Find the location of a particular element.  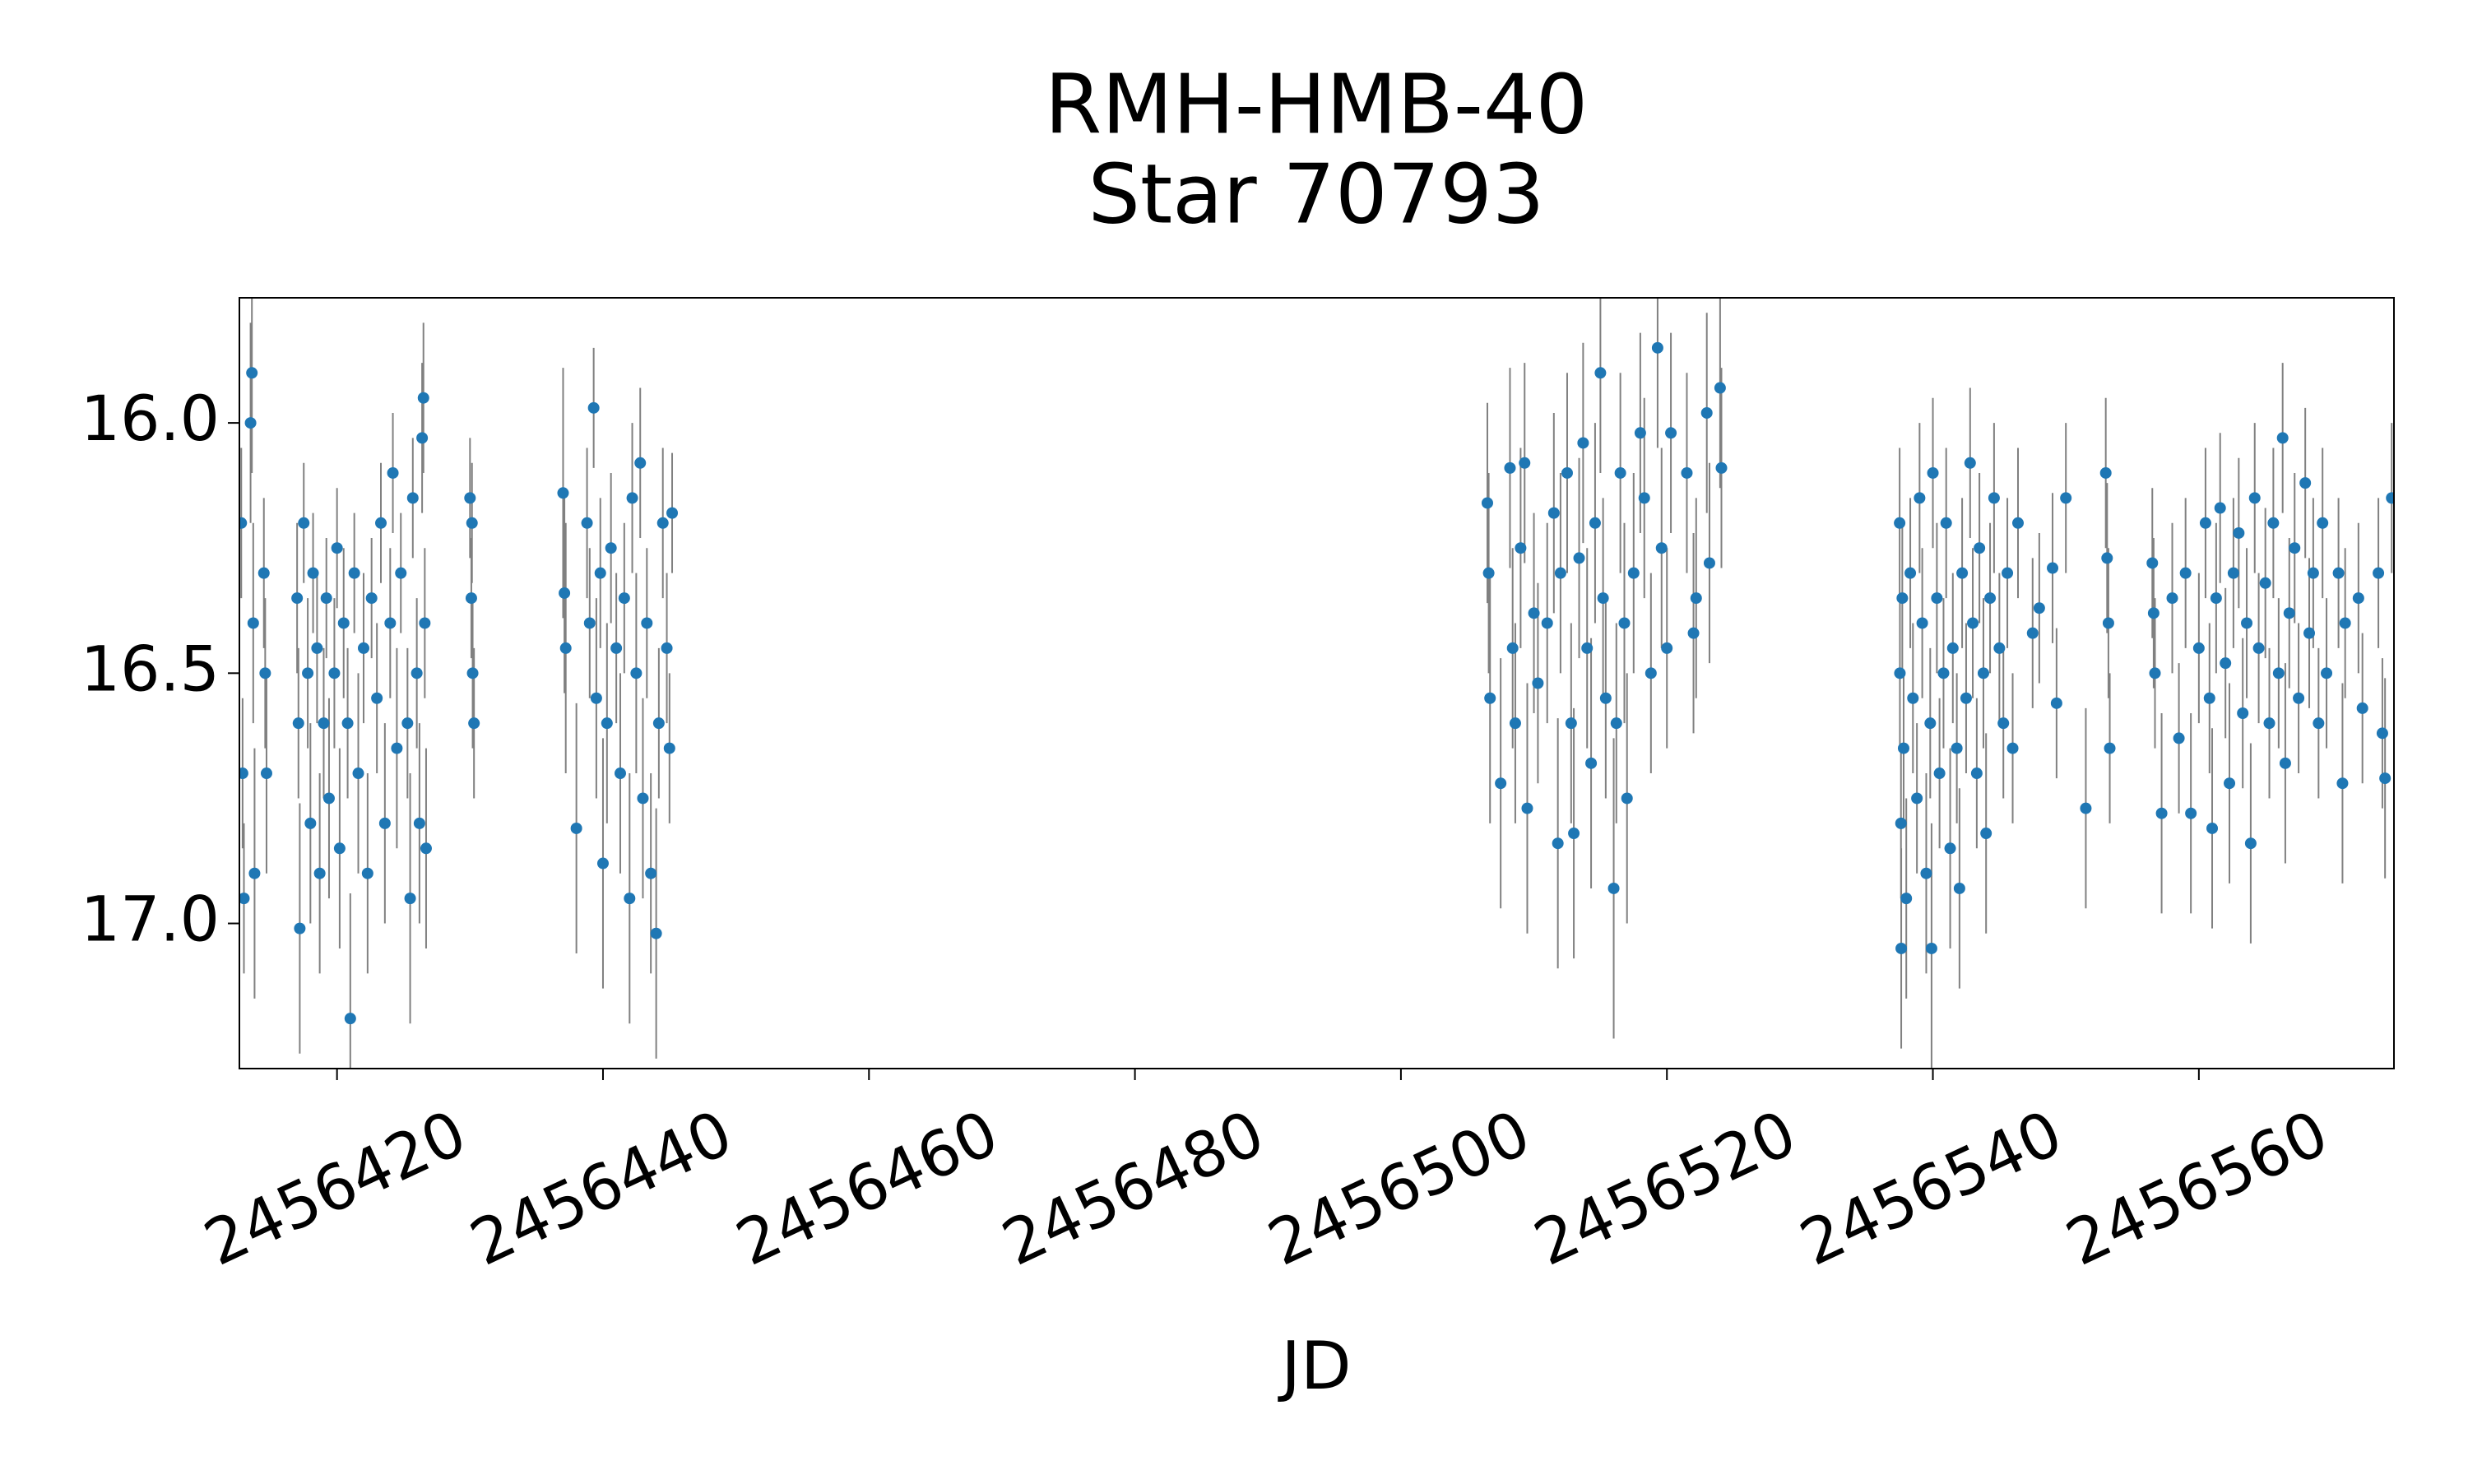

x-tick-label: 2456460 is located at coordinates (867, 1188).